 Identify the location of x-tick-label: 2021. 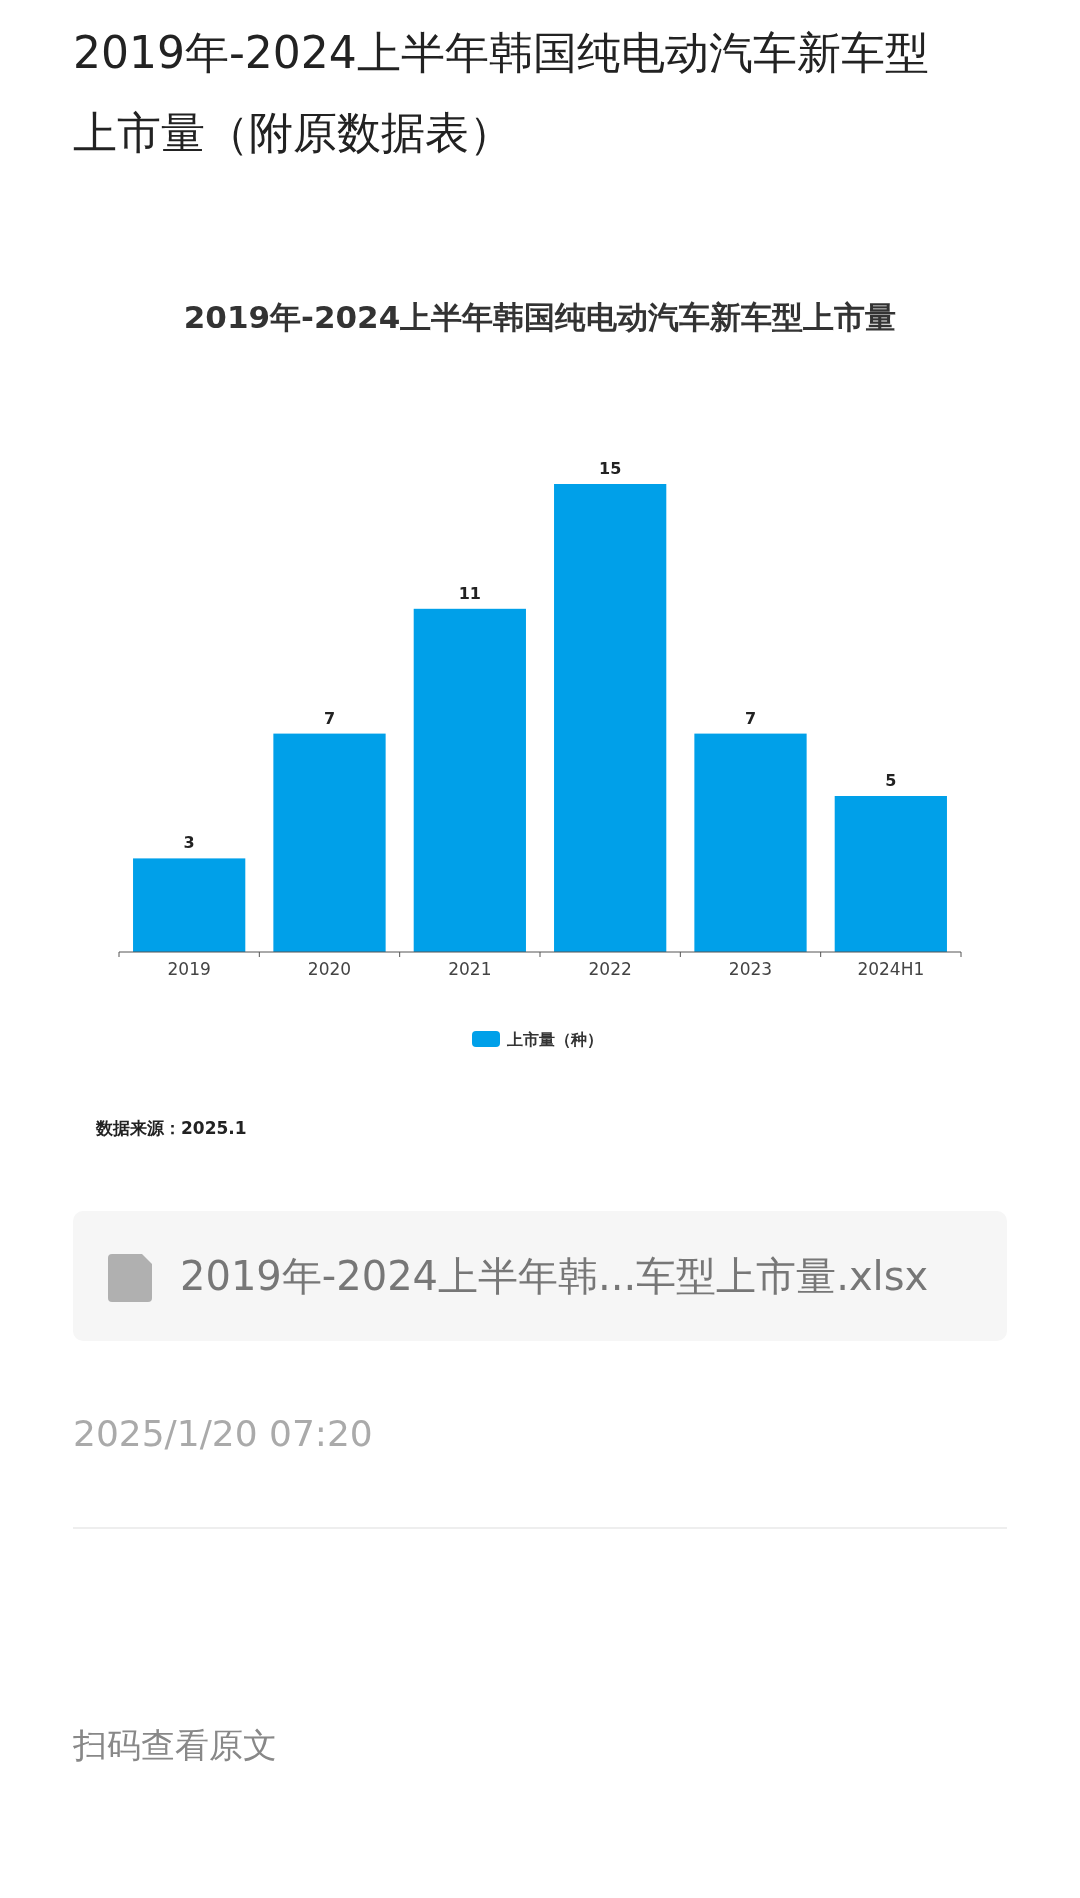
(470, 969).